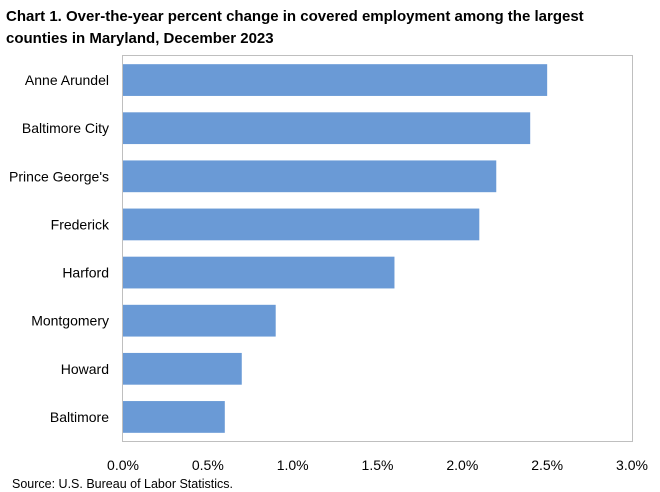 This screenshot has width=660, height=492. I want to click on x-tick-label: 0.5%, so click(208, 465).